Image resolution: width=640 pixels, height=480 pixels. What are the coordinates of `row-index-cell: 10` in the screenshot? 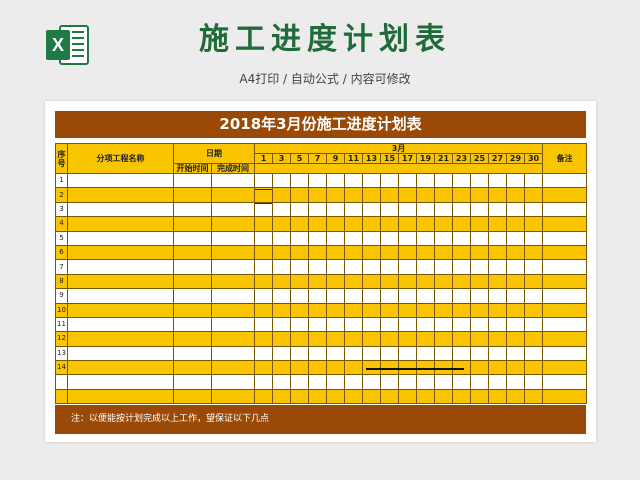 It's located at (61, 310).